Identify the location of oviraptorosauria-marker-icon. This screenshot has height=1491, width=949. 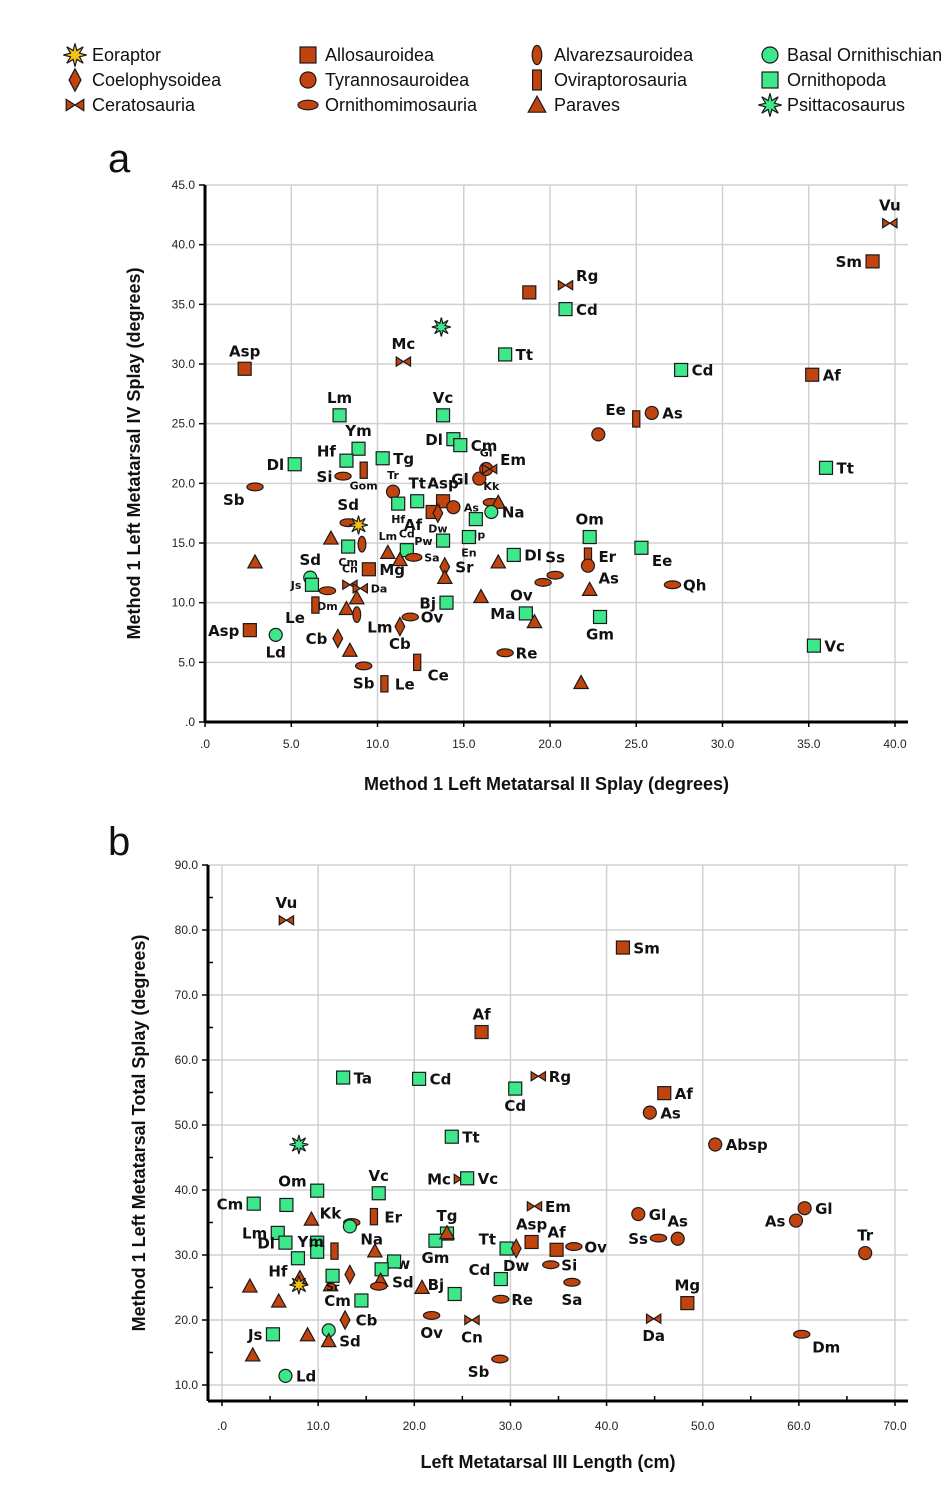
(636, 419).